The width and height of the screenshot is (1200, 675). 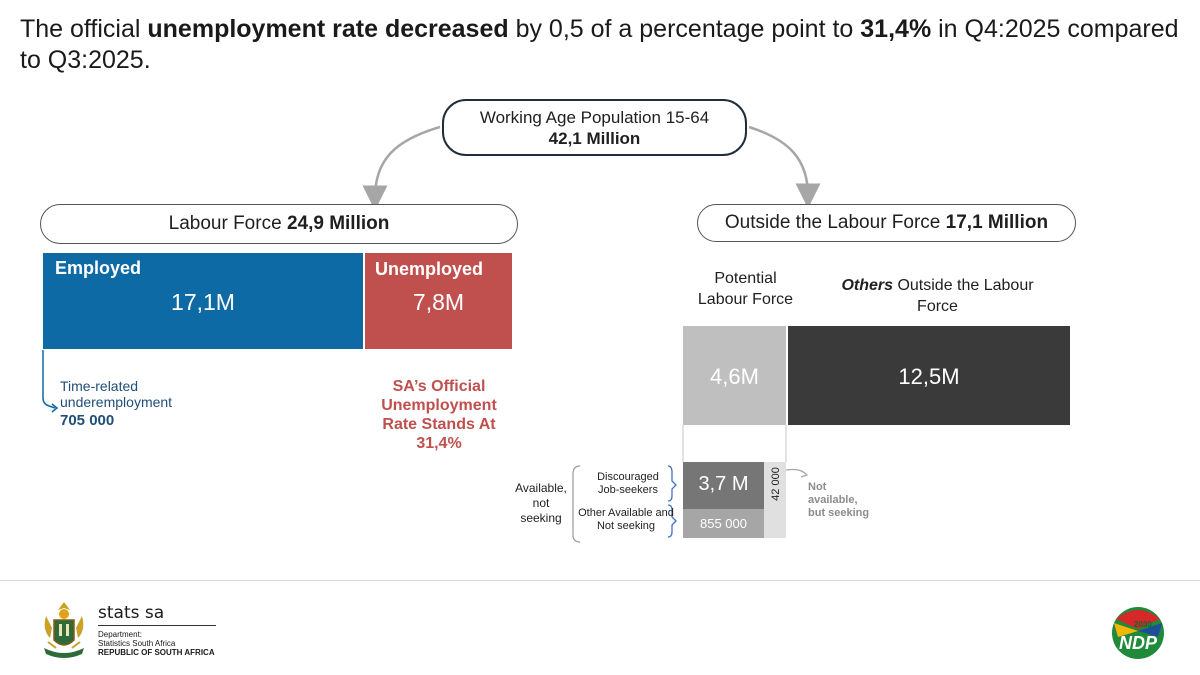 What do you see at coordinates (599, 44) in the screenshot?
I see `headline-text-3: in Q4:2025 compared to Q3:2025.` at bounding box center [599, 44].